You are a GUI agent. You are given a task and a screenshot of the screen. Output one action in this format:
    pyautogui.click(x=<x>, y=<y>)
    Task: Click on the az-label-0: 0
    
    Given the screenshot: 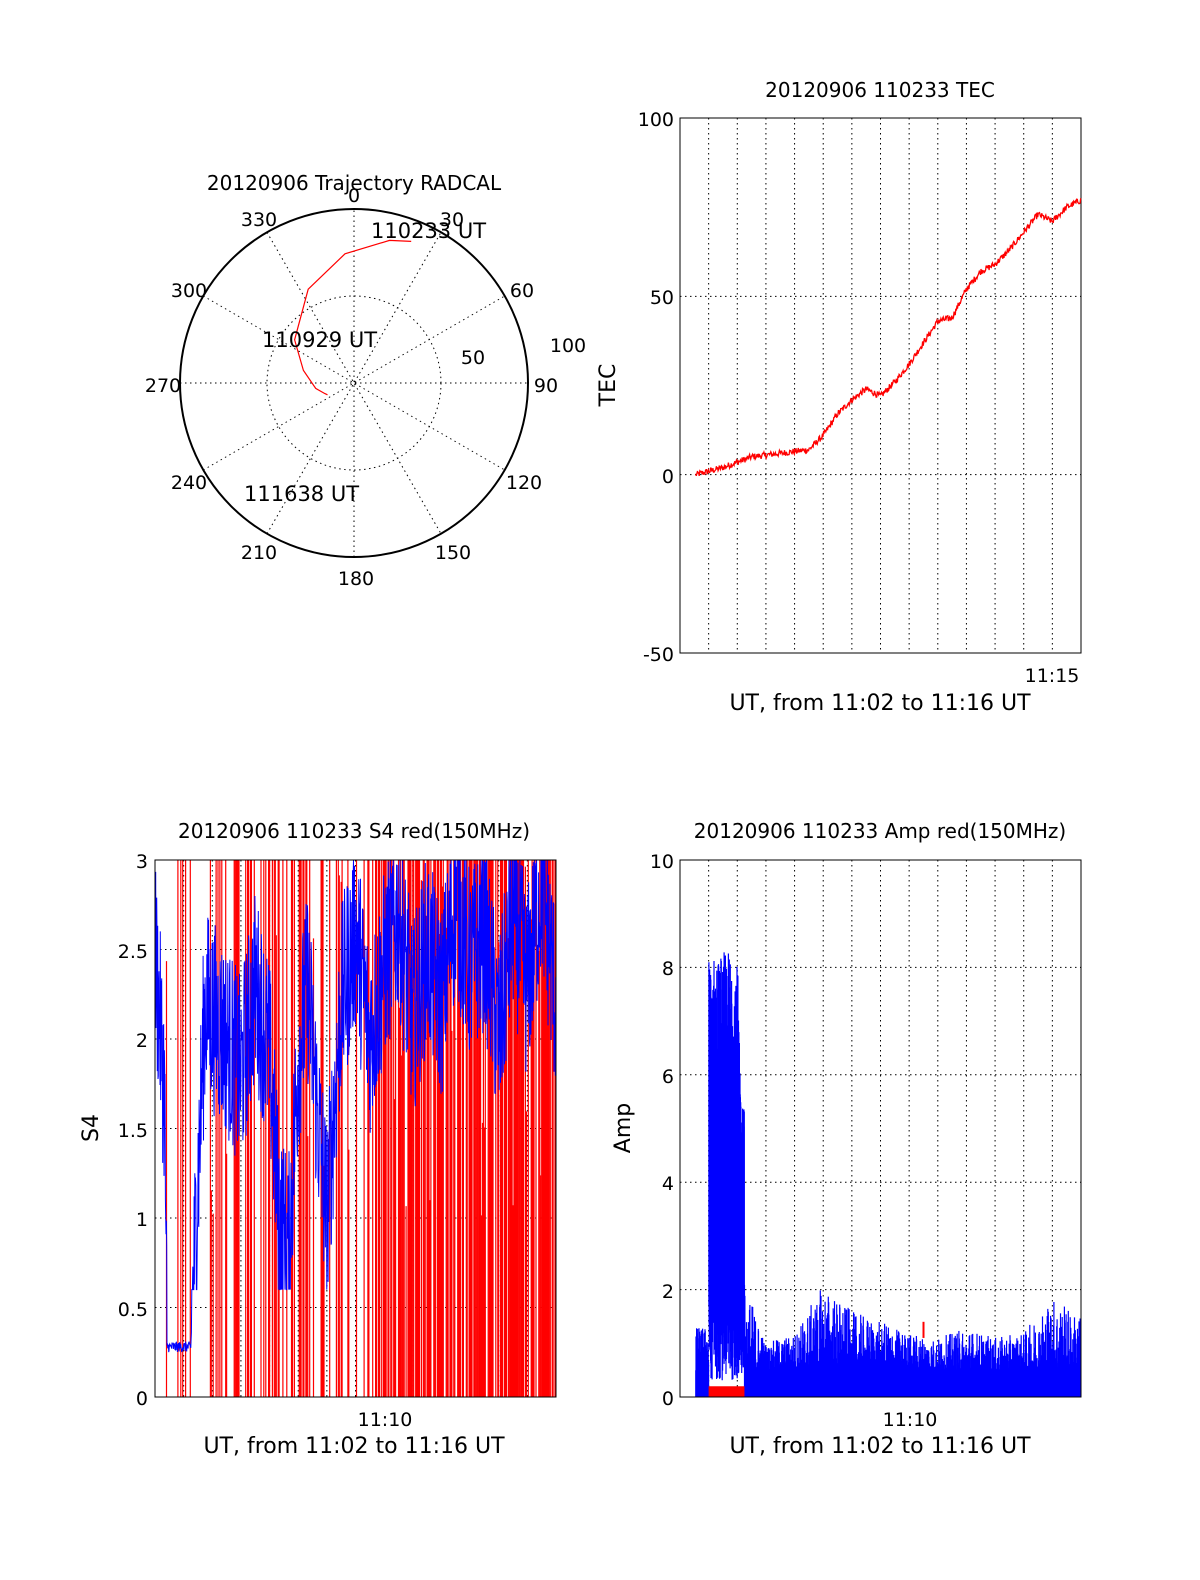 What is the action you would take?
    pyautogui.click(x=354, y=196)
    